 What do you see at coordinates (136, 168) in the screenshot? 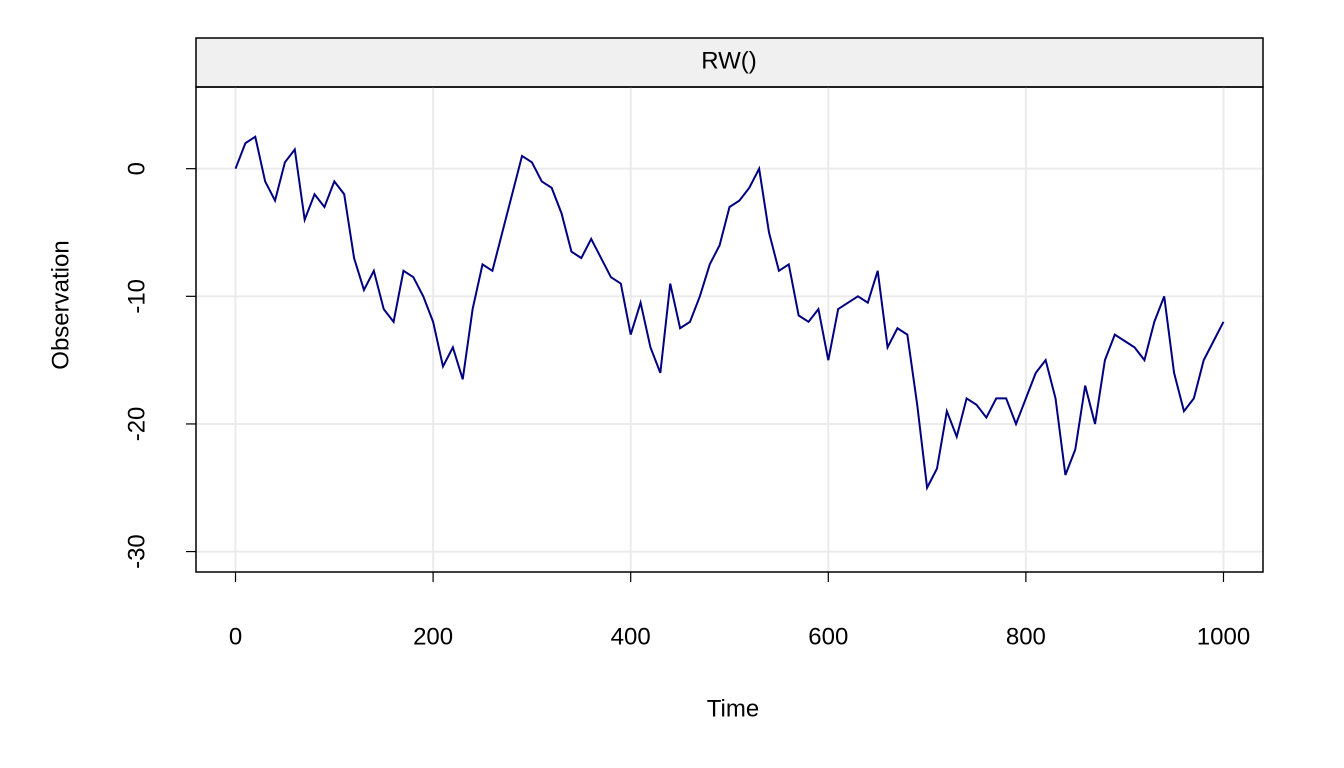
I see `y-tick-label: 0` at bounding box center [136, 168].